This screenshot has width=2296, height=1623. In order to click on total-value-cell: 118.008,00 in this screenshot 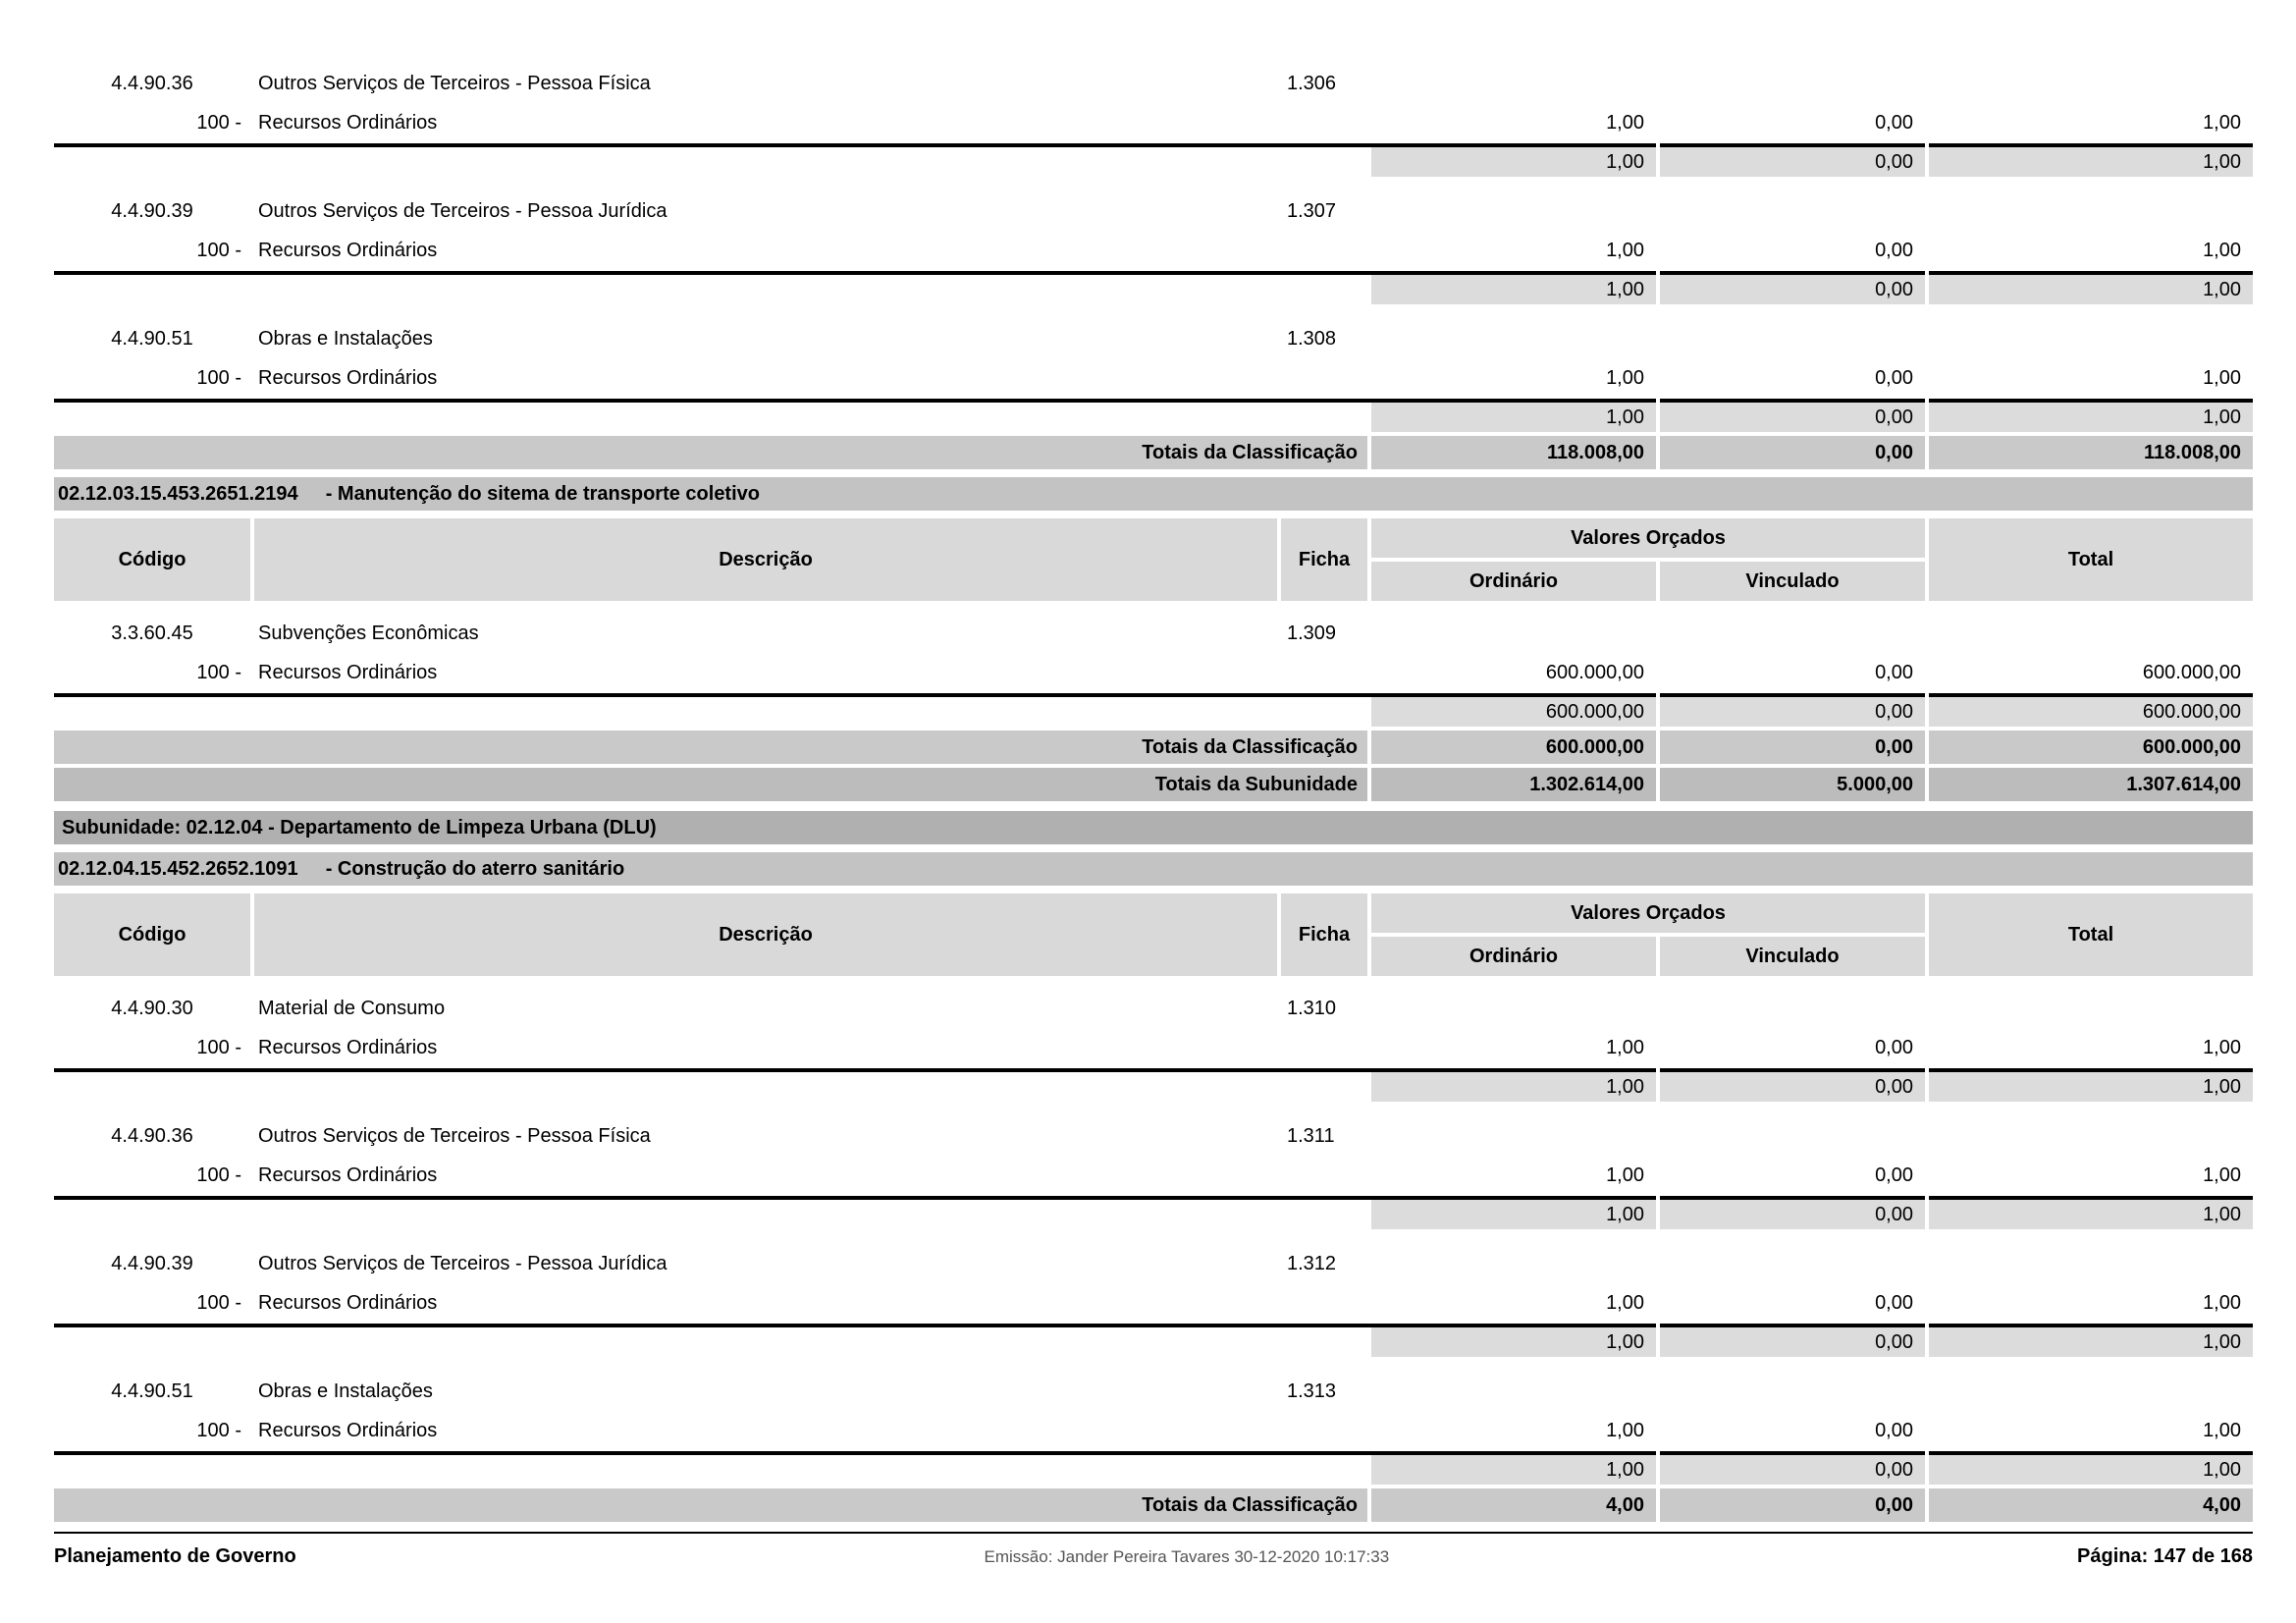, I will do `click(2091, 452)`.